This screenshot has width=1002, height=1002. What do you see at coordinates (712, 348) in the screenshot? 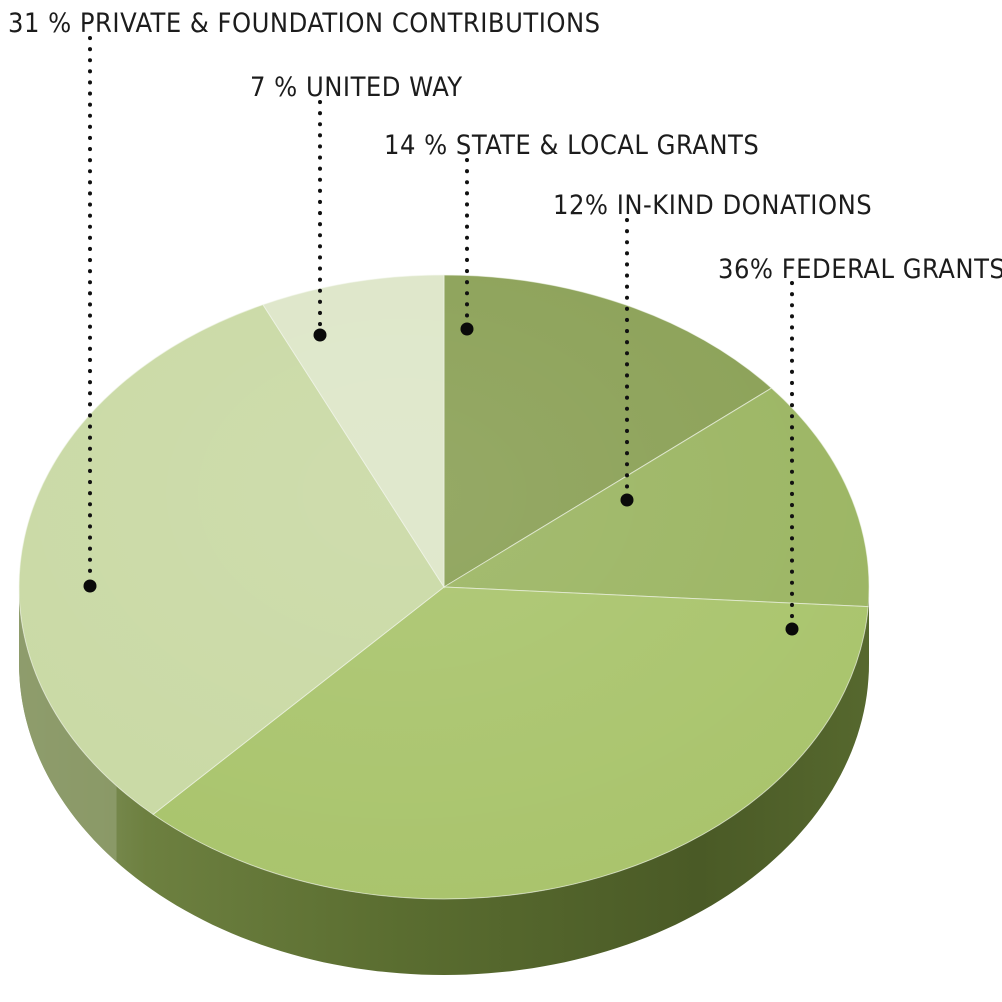
I see `callout-in-kind-donations: 12% IN-KIND DONATIONS` at bounding box center [712, 348].